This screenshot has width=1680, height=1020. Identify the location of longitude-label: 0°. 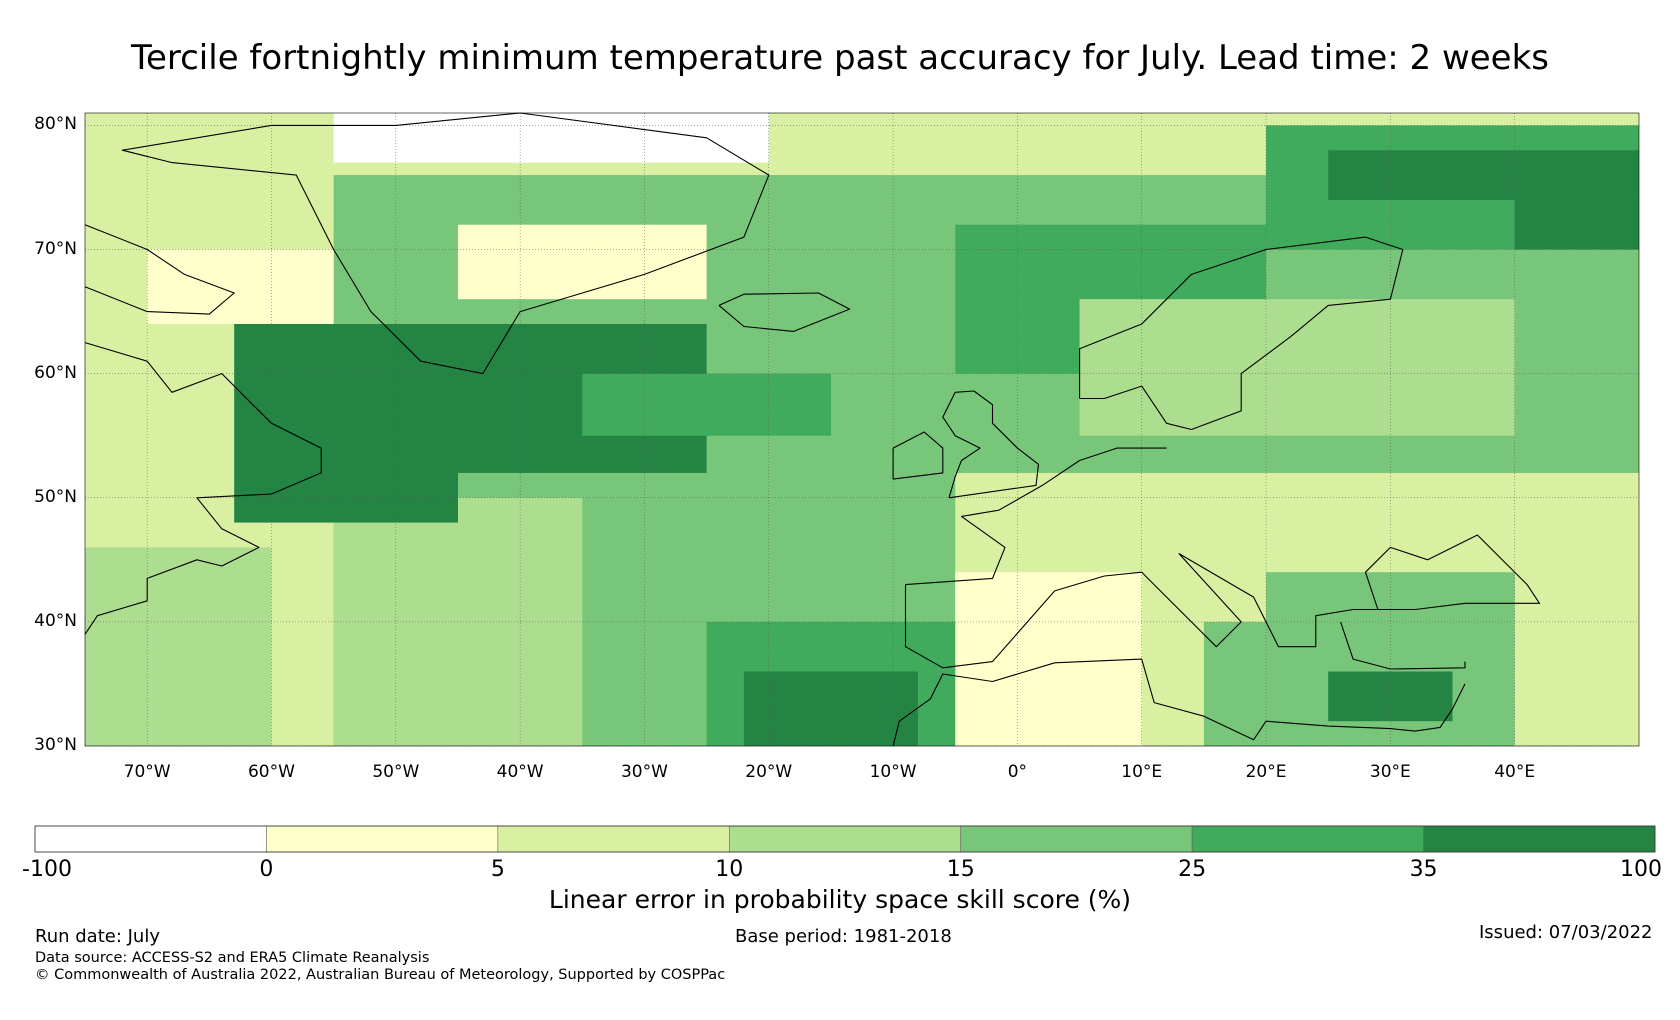
(1017, 772).